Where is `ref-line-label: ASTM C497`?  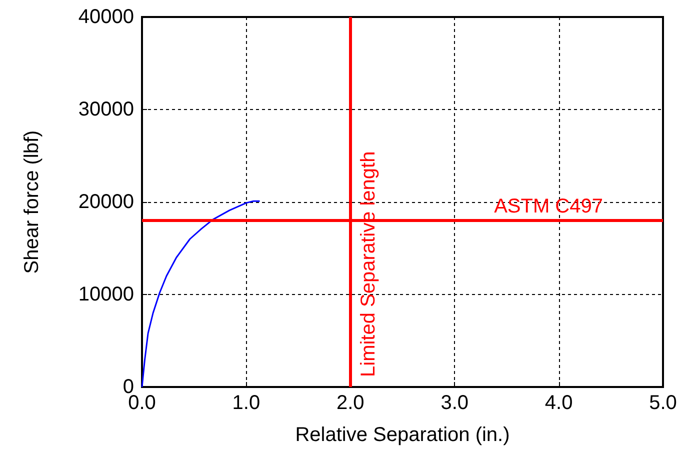 ref-line-label: ASTM C497 is located at coordinates (548, 207).